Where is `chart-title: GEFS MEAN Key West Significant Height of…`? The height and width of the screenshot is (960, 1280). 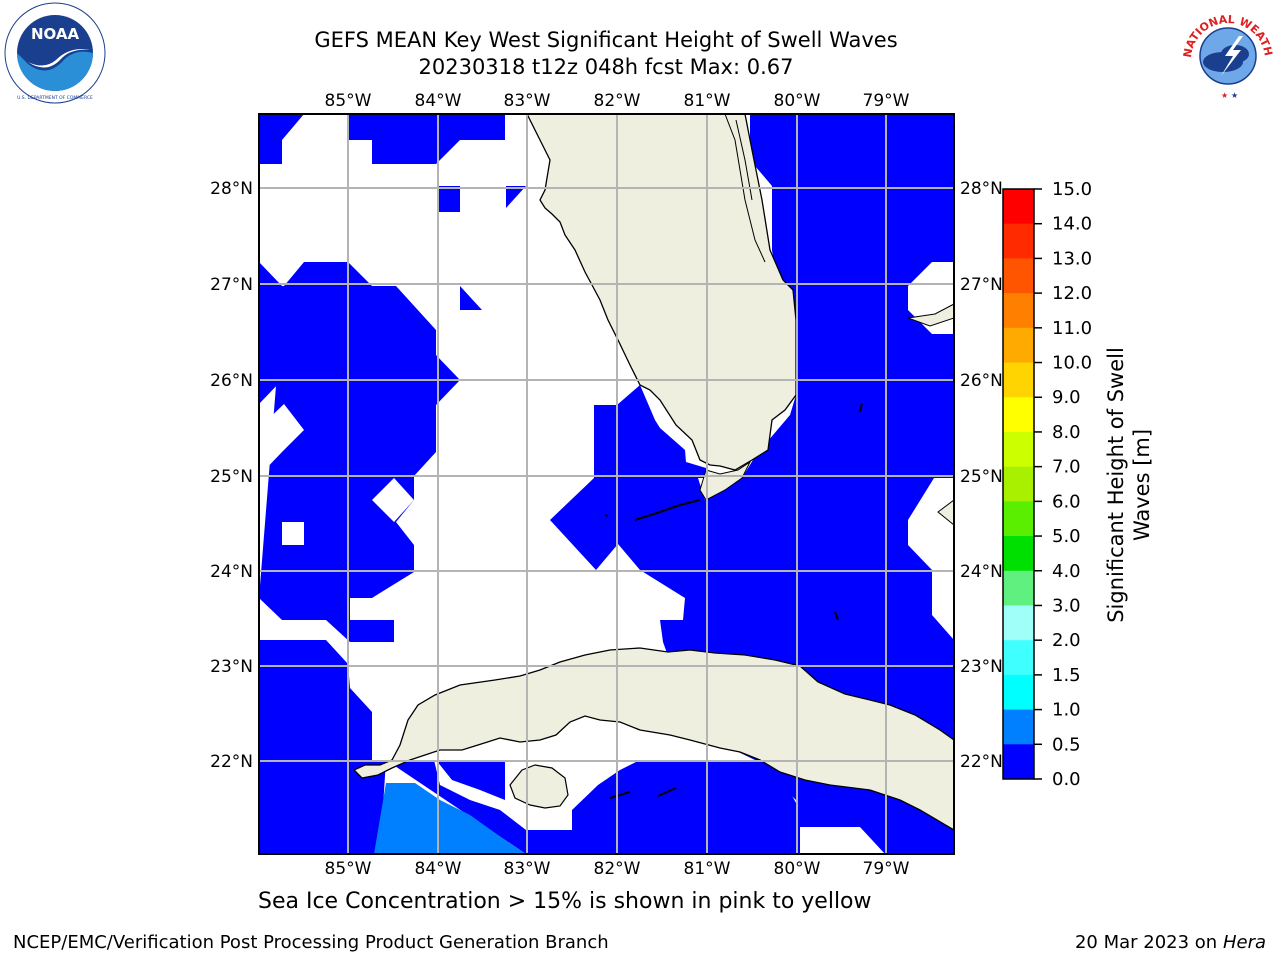 chart-title: GEFS MEAN Key West Significant Height of… is located at coordinates (606, 40).